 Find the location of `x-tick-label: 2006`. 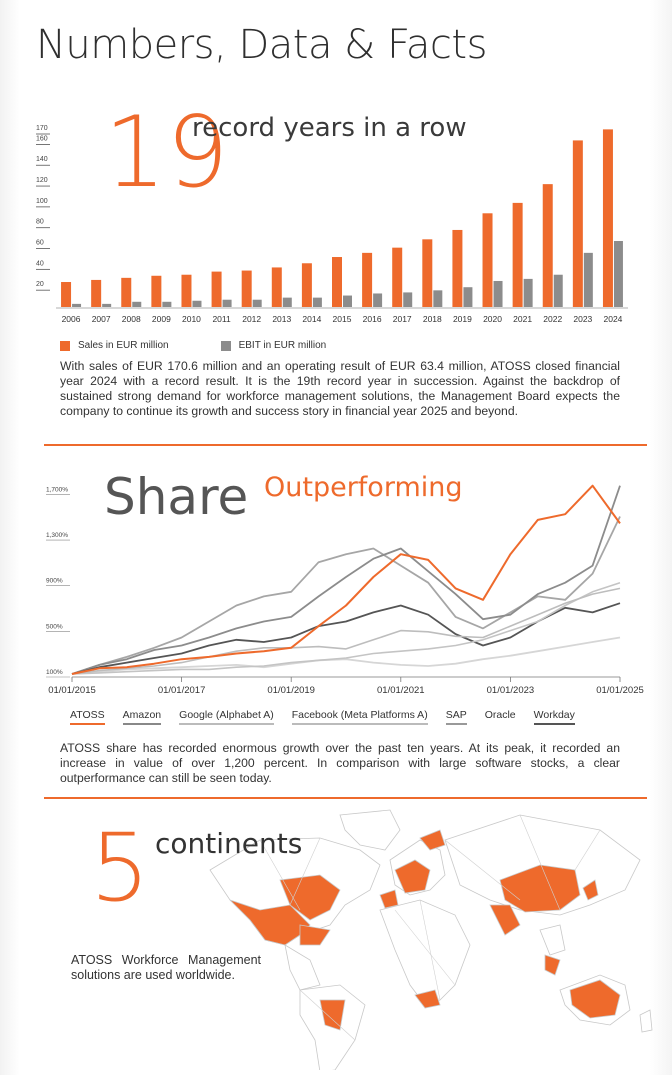

x-tick-label: 2006 is located at coordinates (71, 319).